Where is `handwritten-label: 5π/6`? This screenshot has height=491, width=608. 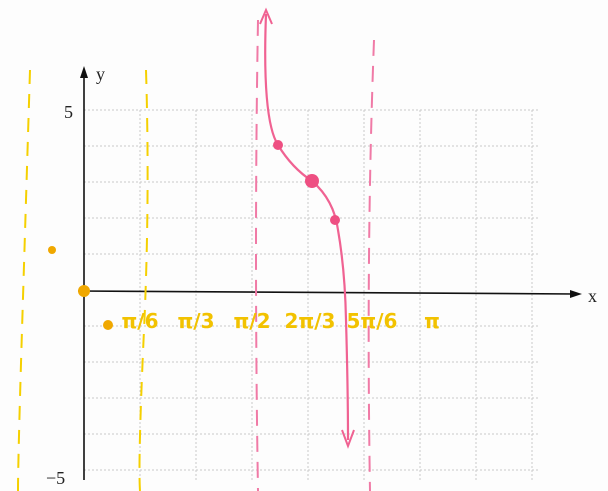 handwritten-label: 5π/6 is located at coordinates (372, 321).